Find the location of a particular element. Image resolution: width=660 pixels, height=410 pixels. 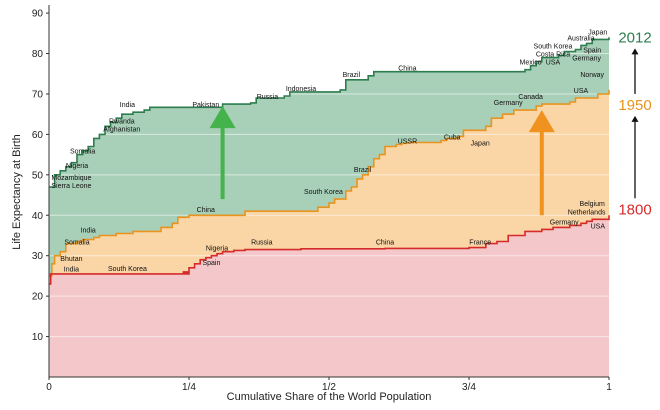

y-tick-label: 90 is located at coordinates (38, 14).